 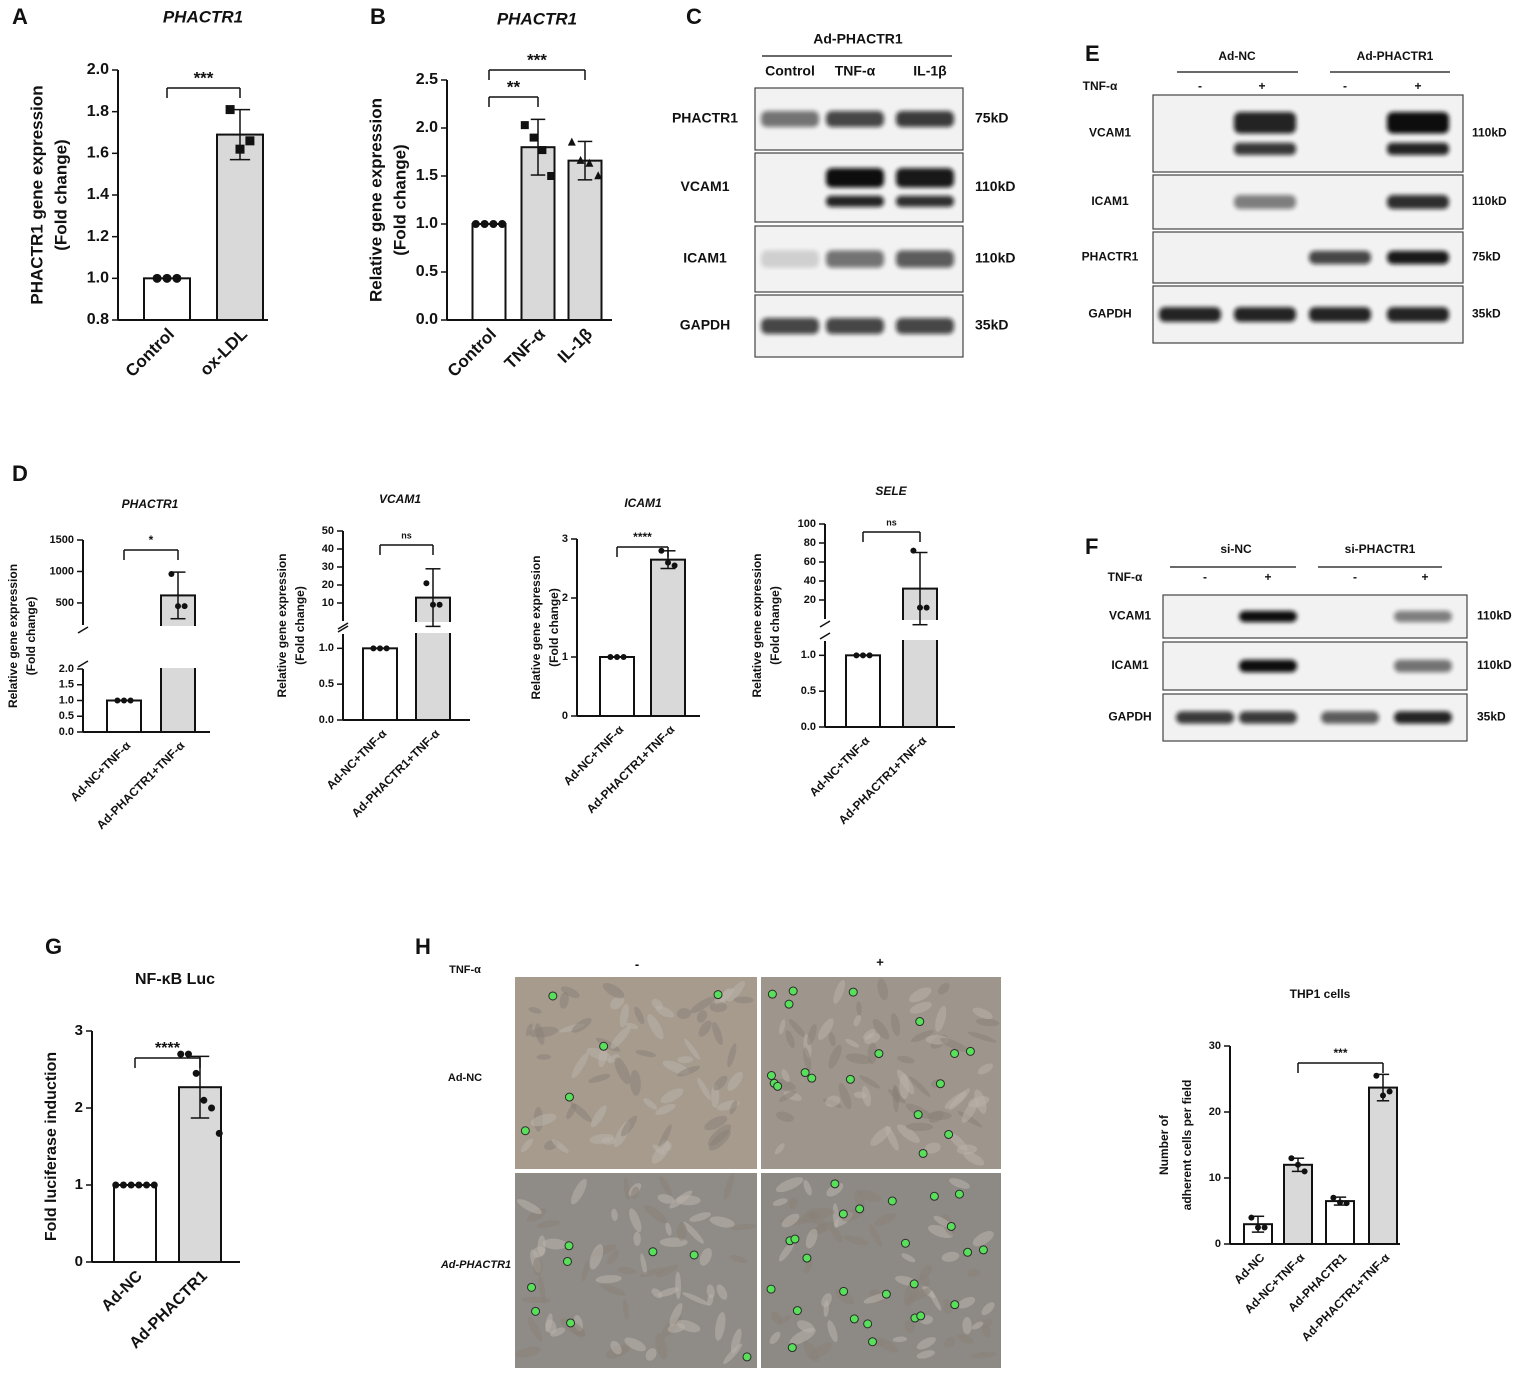 I want to click on treatment-sign: -, so click(x=1355, y=577).